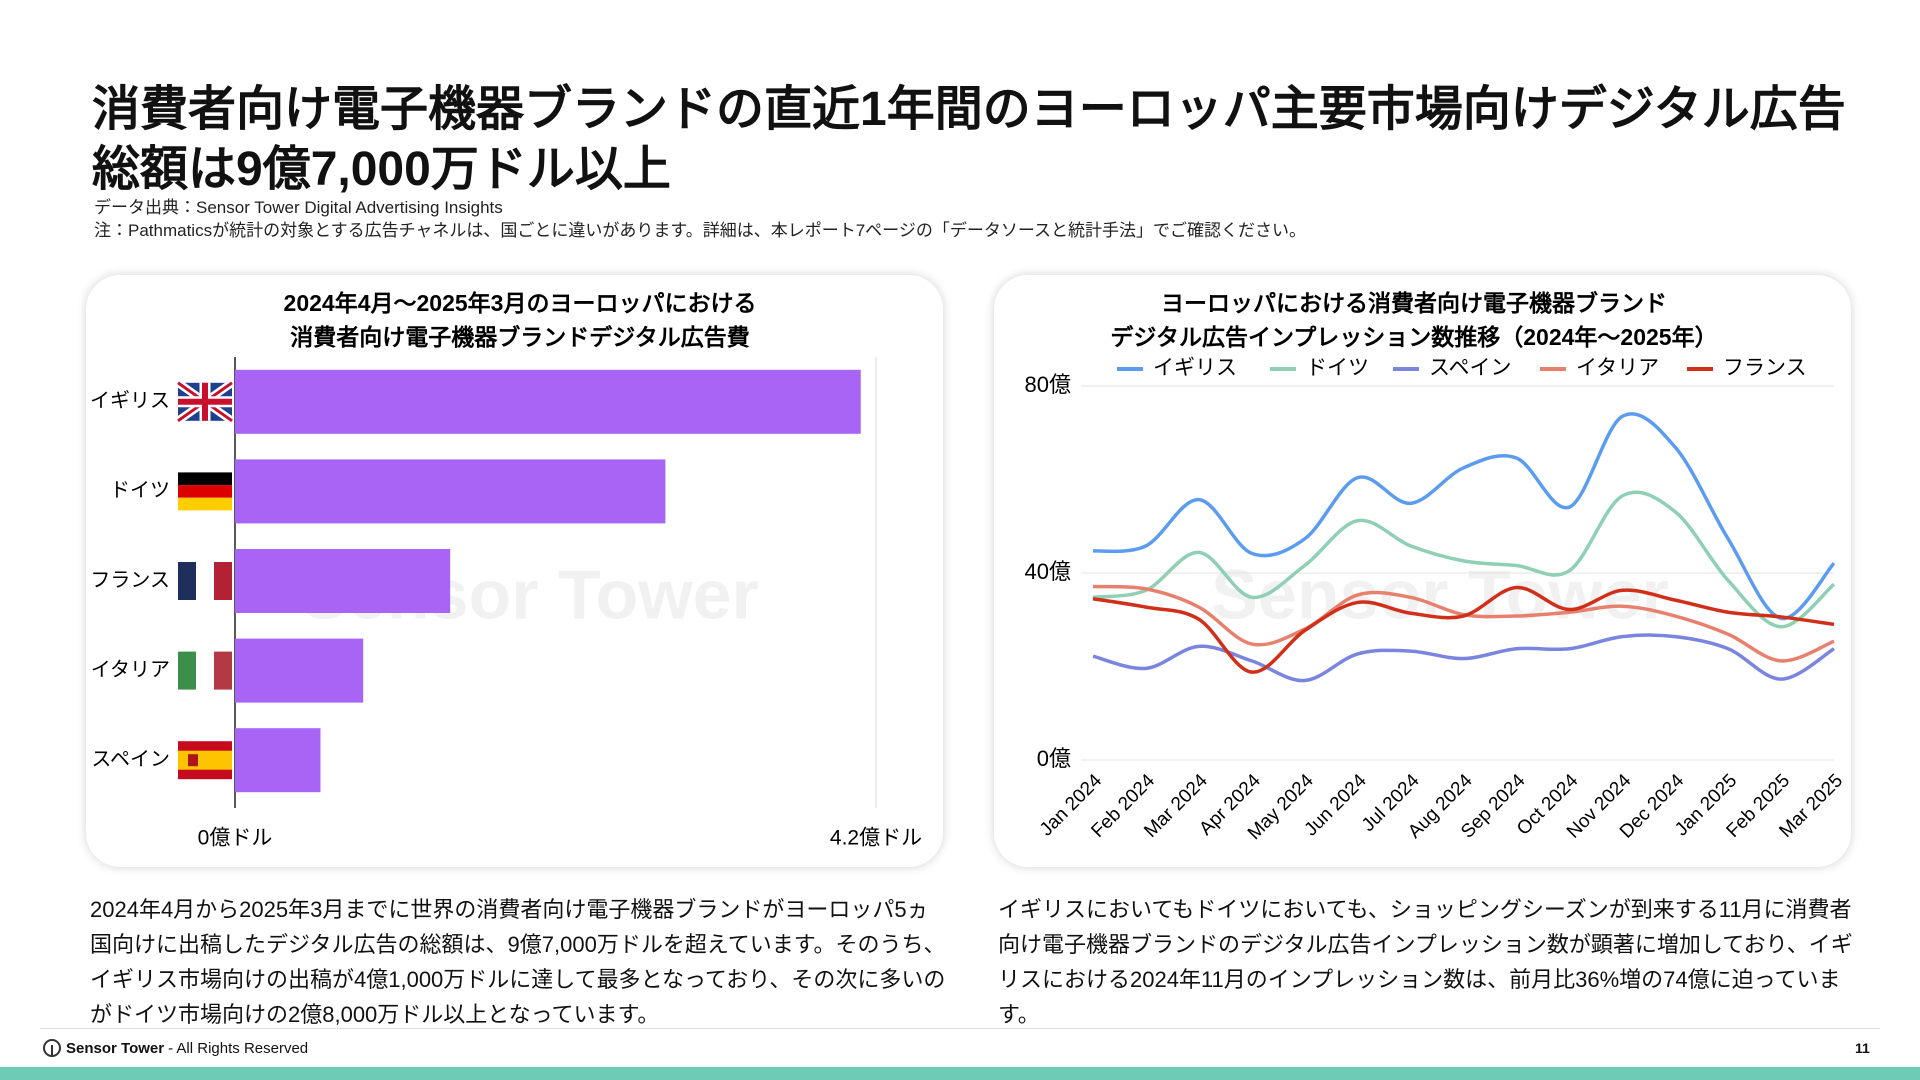 Image resolution: width=1920 pixels, height=1080 pixels. Describe the element at coordinates (130, 400) in the screenshot. I see `category-label: イギリス` at that location.